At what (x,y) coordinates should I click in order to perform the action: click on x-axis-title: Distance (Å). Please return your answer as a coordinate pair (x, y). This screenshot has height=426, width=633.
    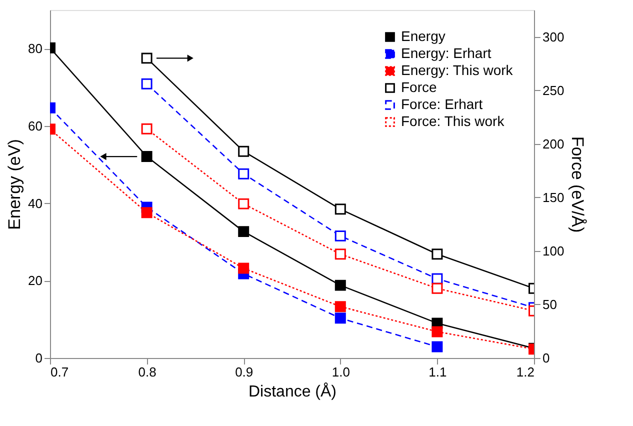
    Looking at the image, I should click on (292, 391).